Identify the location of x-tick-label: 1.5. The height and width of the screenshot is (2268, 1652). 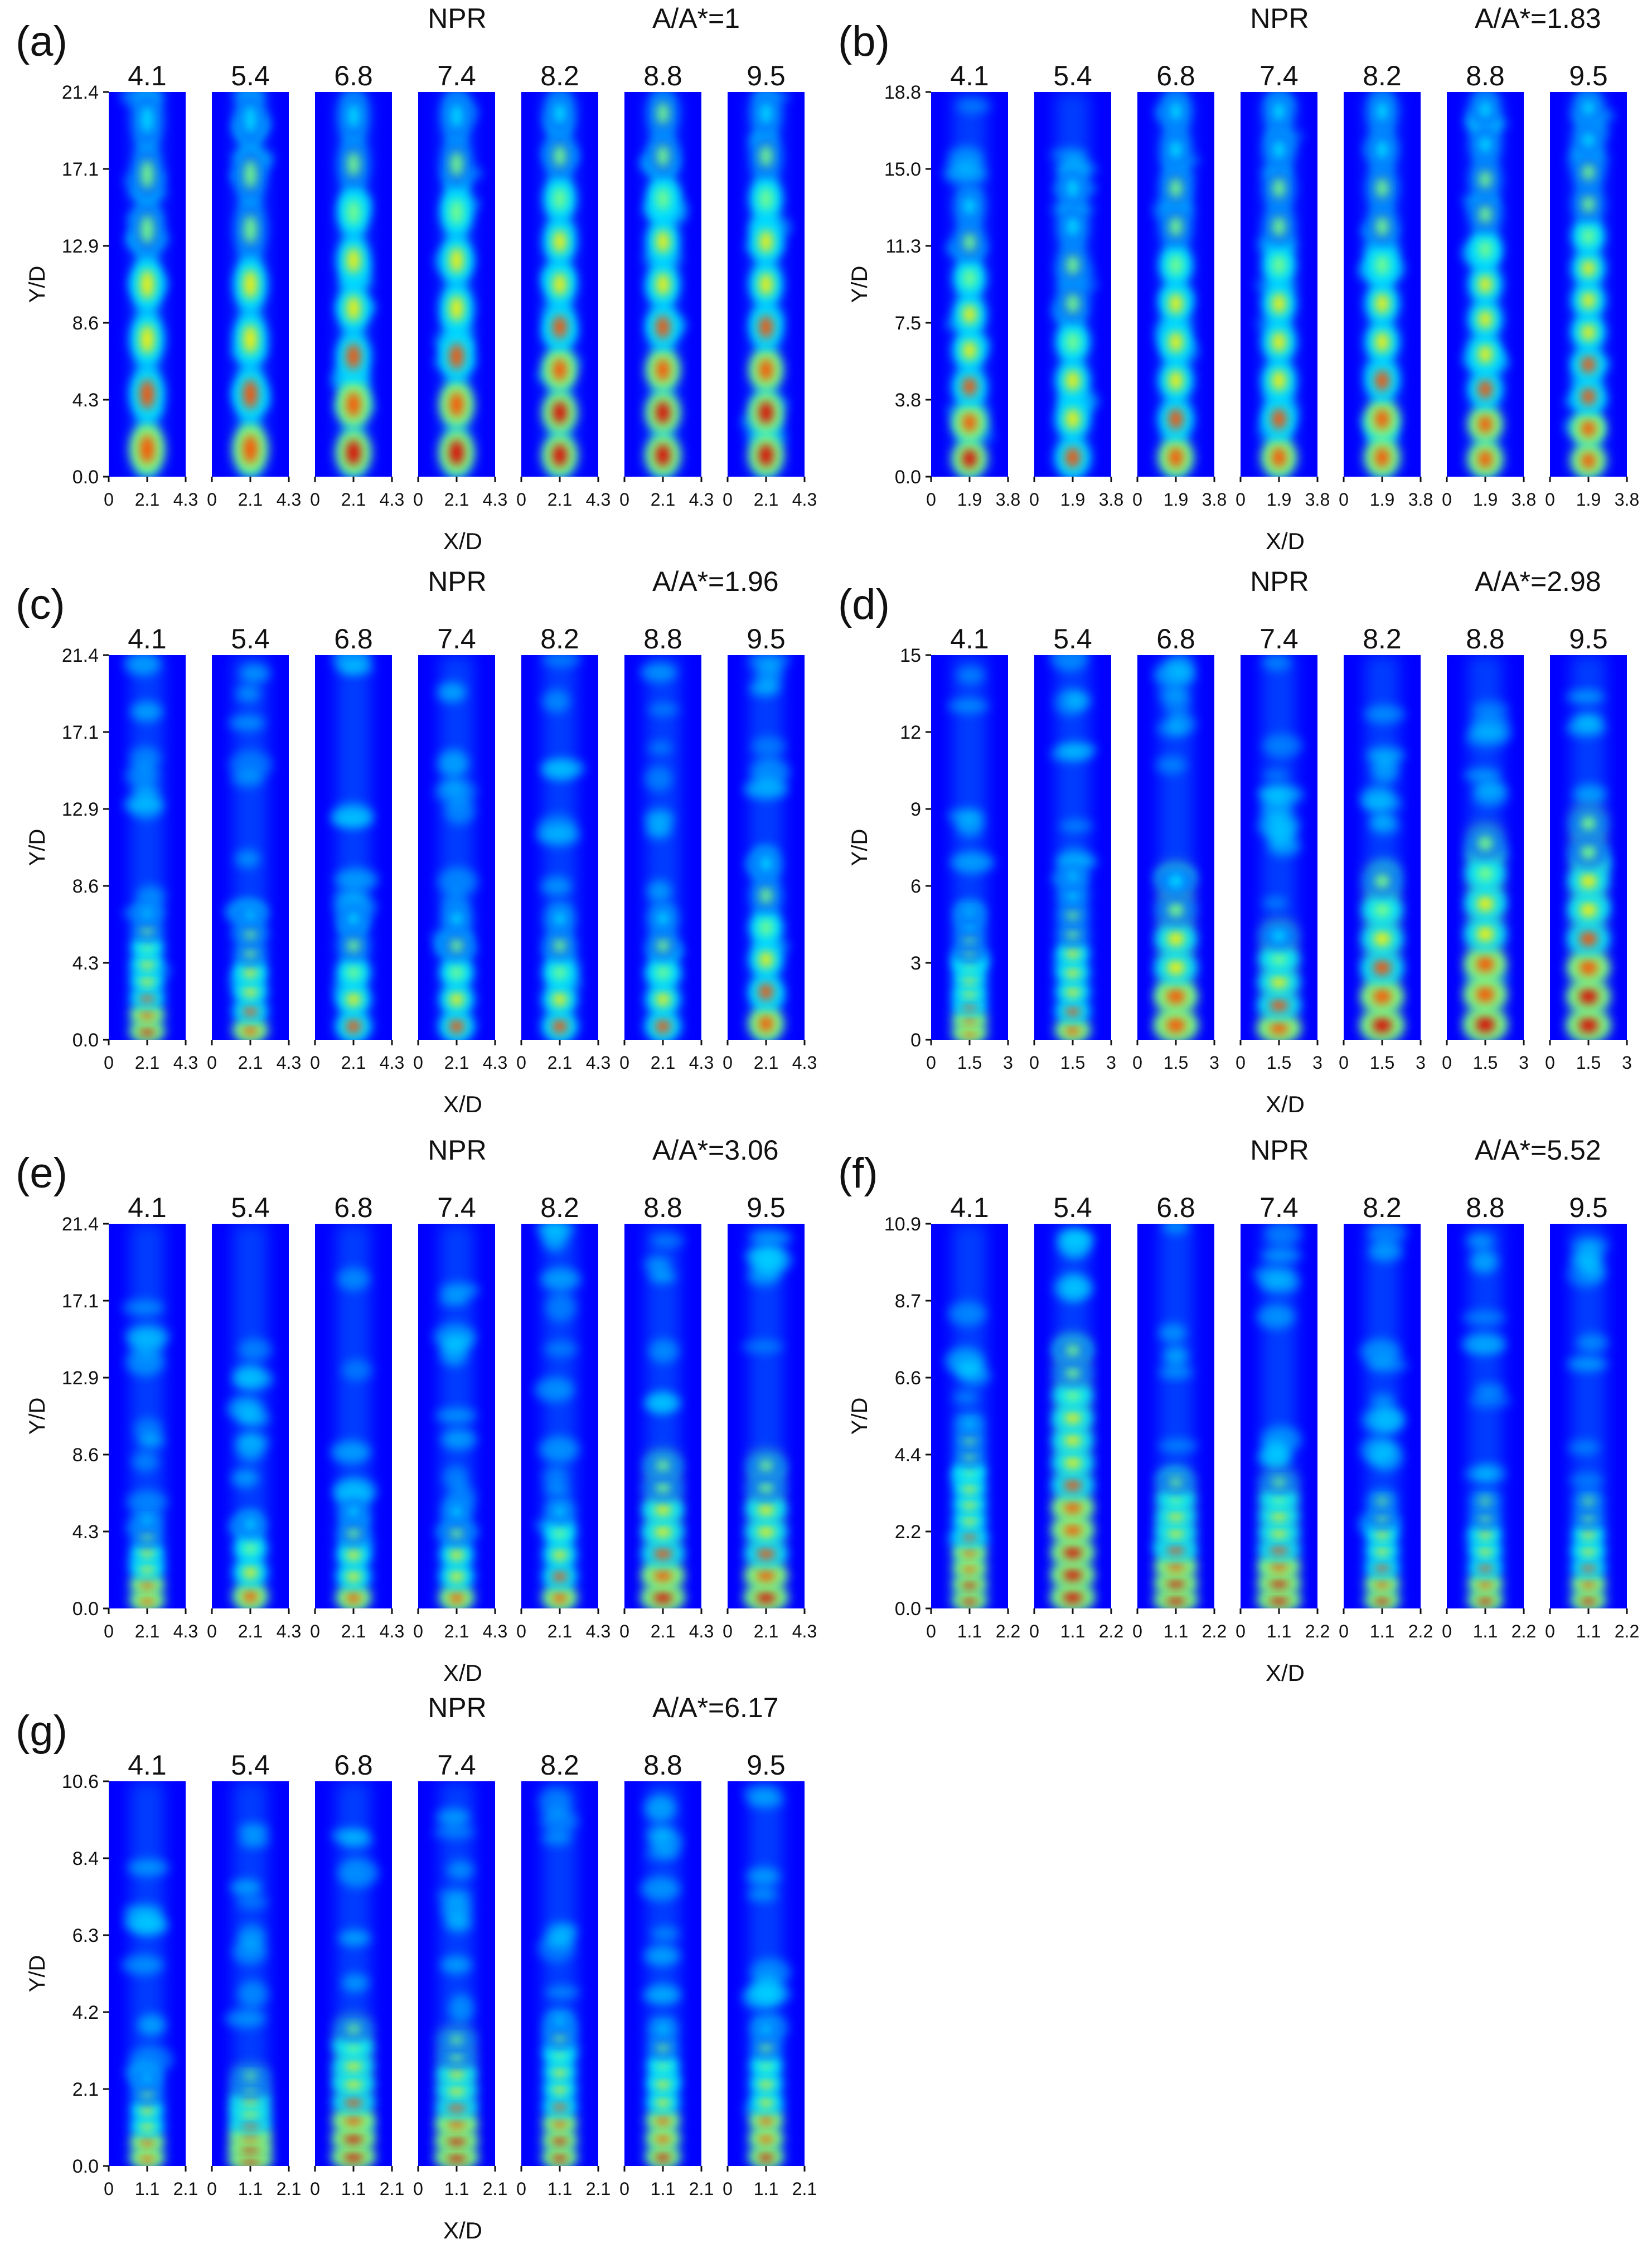
(1588, 1063).